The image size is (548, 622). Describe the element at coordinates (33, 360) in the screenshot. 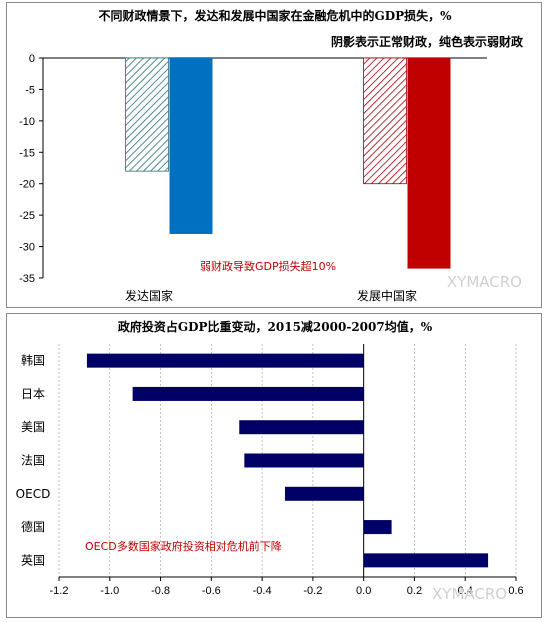

I see `y-category-label: 韩国` at that location.